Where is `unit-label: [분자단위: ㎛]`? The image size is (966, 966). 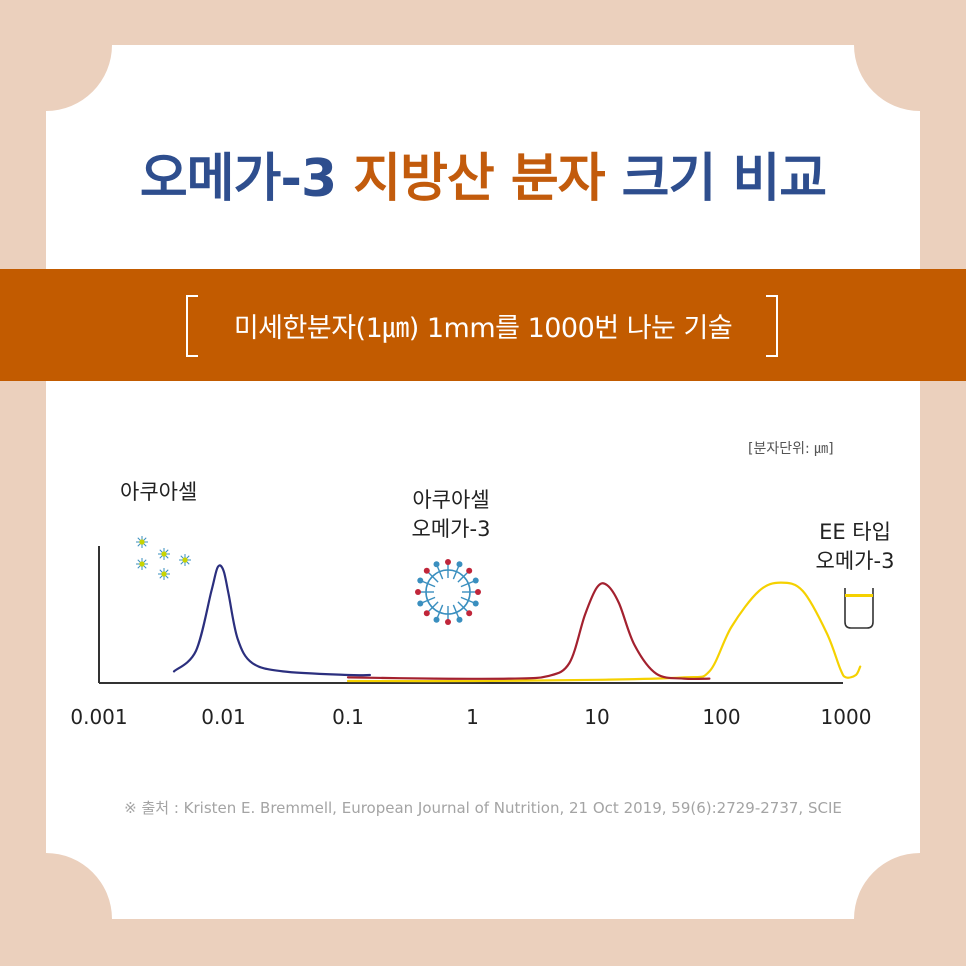
unit-label: [분자단위: ㎛] is located at coordinates (791, 449).